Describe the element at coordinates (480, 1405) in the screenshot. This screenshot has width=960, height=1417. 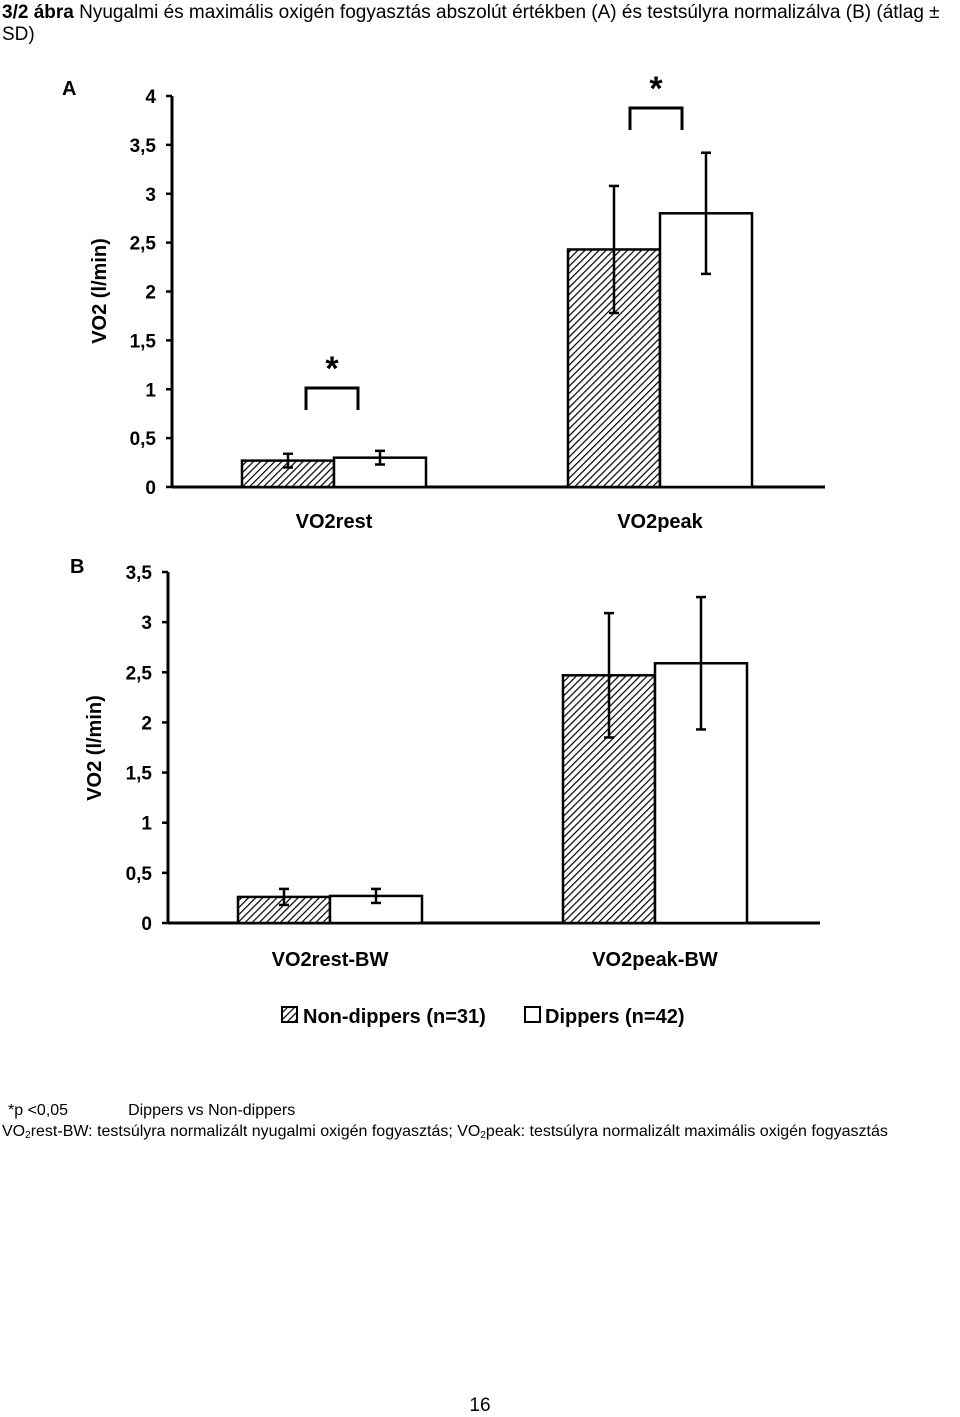
I see `page-number: 16` at that location.